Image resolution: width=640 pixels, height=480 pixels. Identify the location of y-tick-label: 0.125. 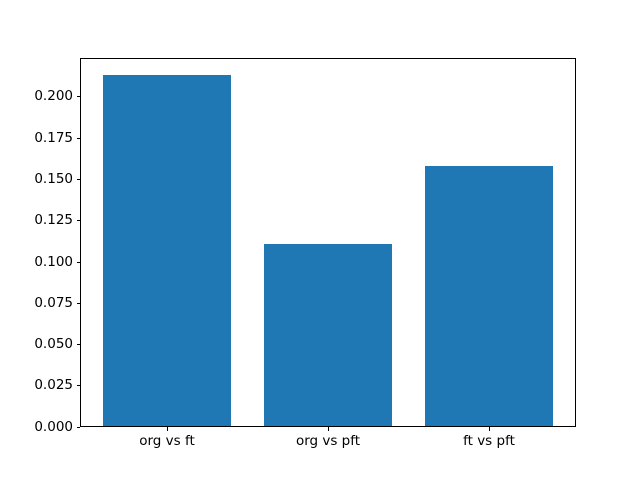
(53, 220).